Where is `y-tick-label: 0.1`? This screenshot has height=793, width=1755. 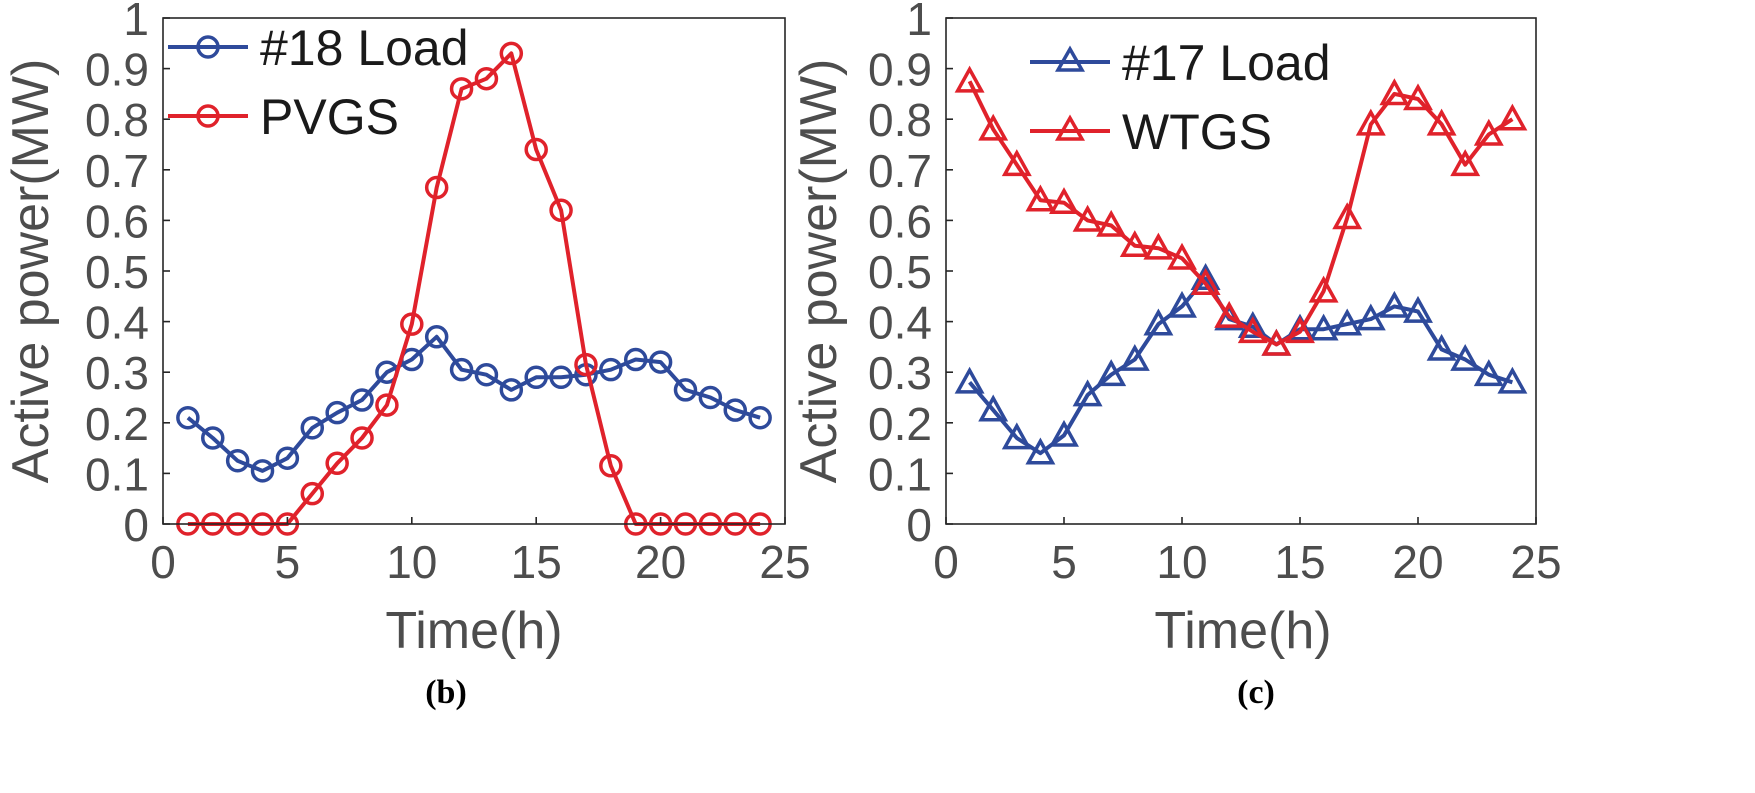
y-tick-label: 0.1 is located at coordinates (900, 474).